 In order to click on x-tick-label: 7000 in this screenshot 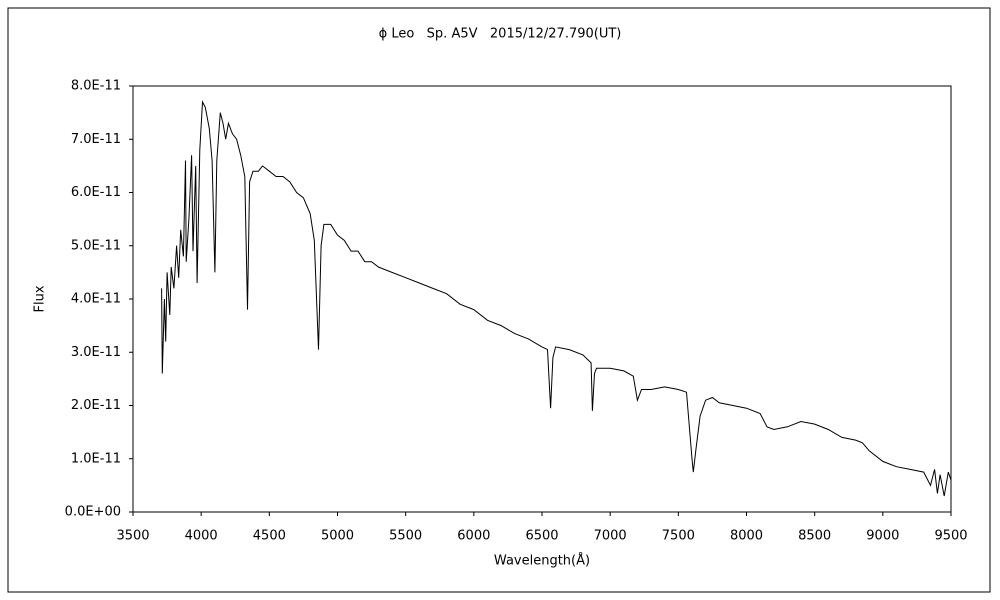, I will do `click(610, 536)`.